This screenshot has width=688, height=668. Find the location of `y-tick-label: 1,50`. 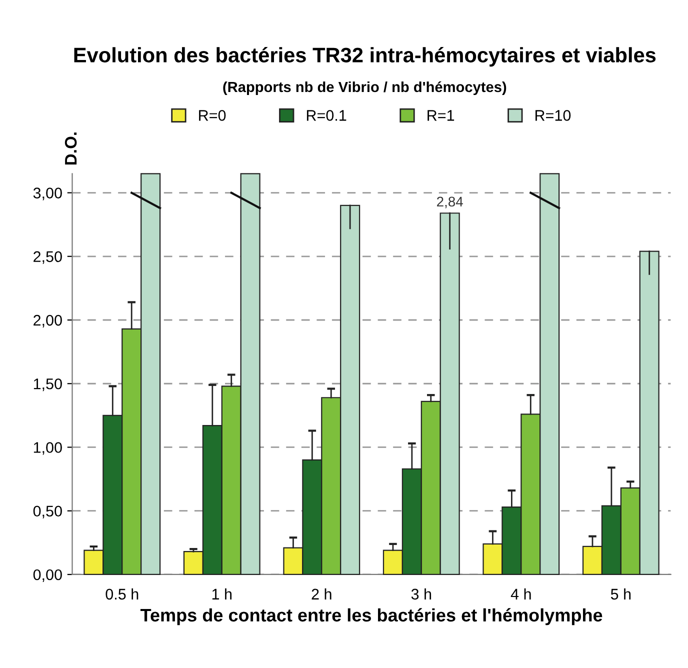

y-tick-label: 1,50 is located at coordinates (48, 385).